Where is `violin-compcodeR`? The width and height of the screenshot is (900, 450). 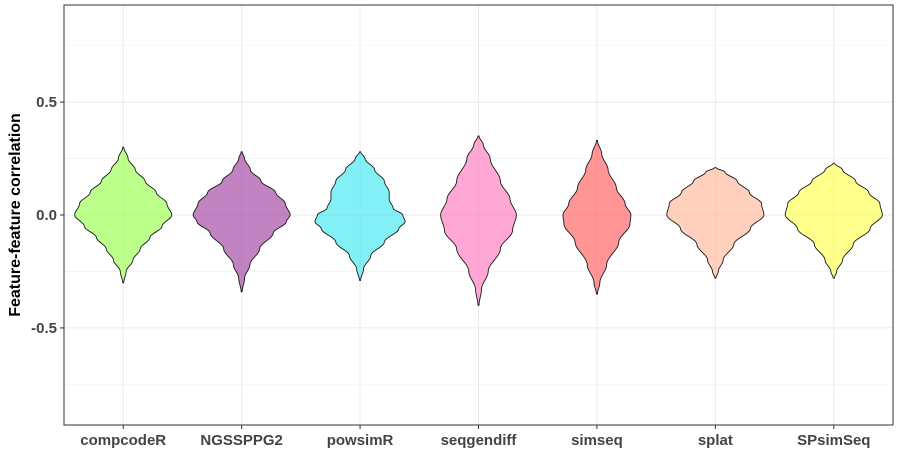
violin-compcodeR is located at coordinates (123, 215).